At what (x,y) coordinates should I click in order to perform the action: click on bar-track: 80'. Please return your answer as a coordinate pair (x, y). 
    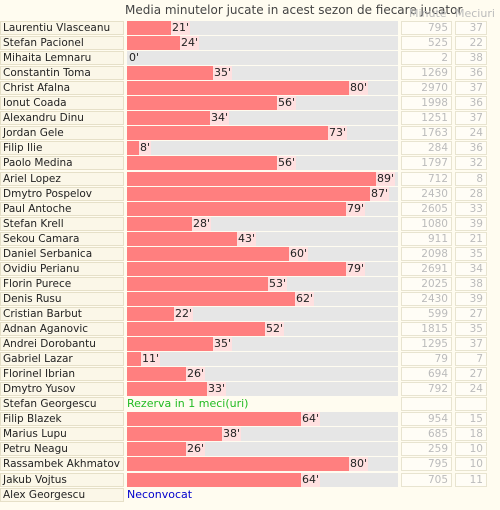
    Looking at the image, I should click on (262, 88).